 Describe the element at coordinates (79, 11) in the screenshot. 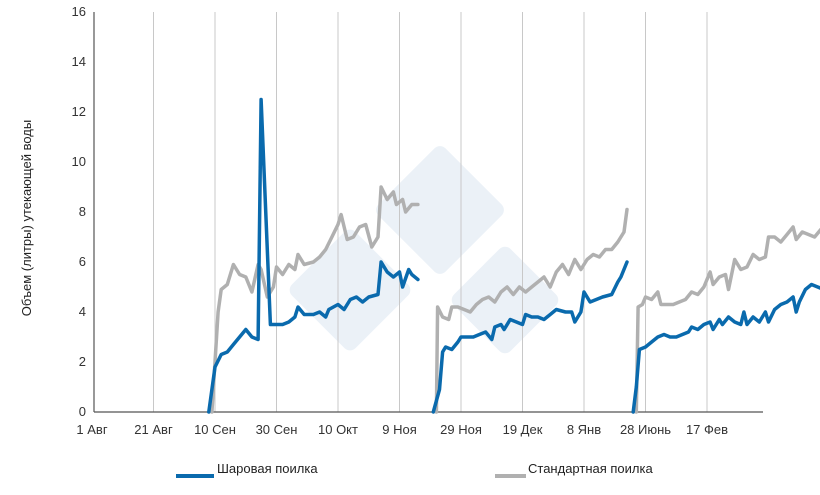

I see `y-tick-label: 16` at that location.